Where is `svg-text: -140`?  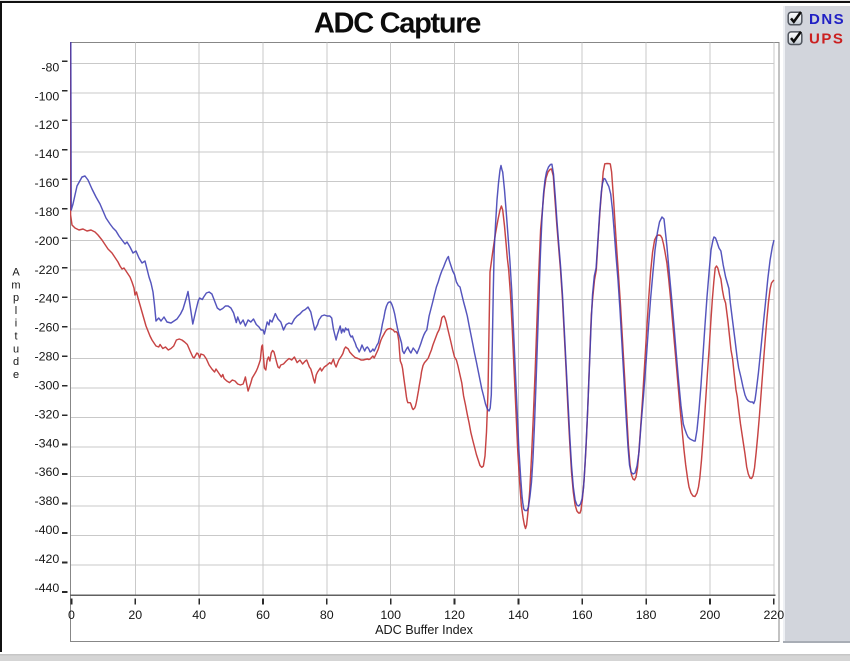
svg-text: -140 is located at coordinates (46, 154).